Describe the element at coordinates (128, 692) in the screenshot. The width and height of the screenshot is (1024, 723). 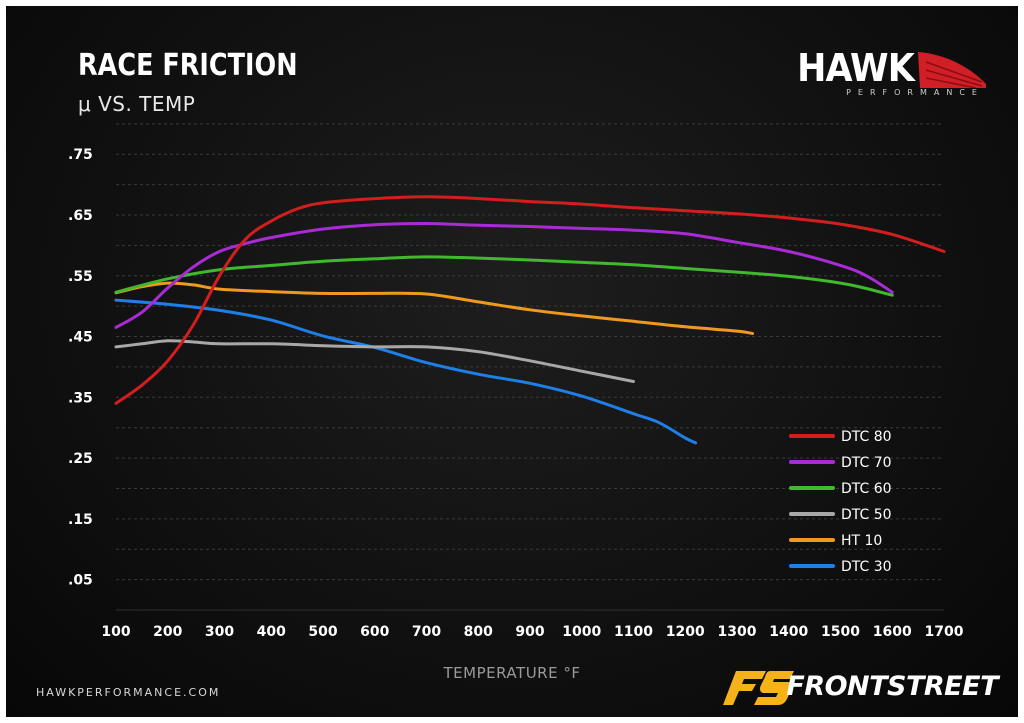
I see `website-url: HAWKPERFORMANCE.COM` at that location.